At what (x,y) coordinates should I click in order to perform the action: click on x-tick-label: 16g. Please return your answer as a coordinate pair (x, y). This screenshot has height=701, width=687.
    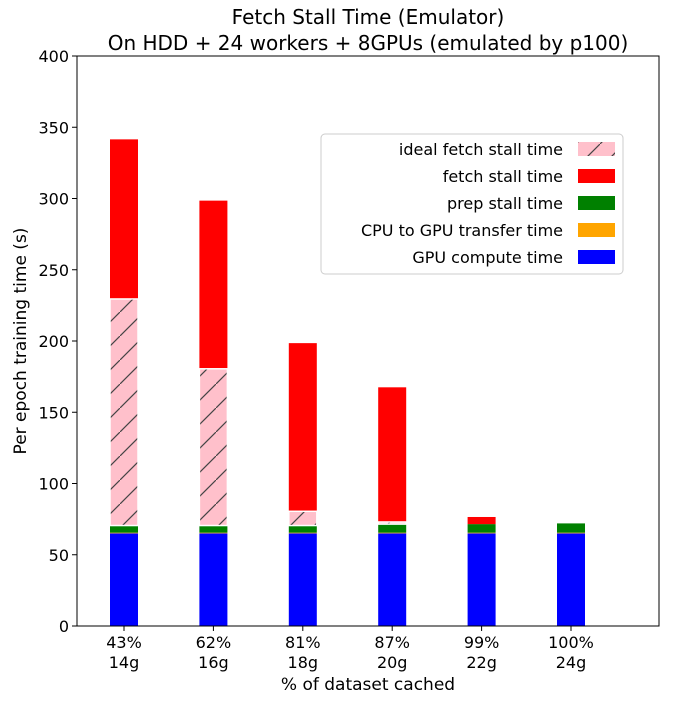
    Looking at the image, I should click on (213, 662).